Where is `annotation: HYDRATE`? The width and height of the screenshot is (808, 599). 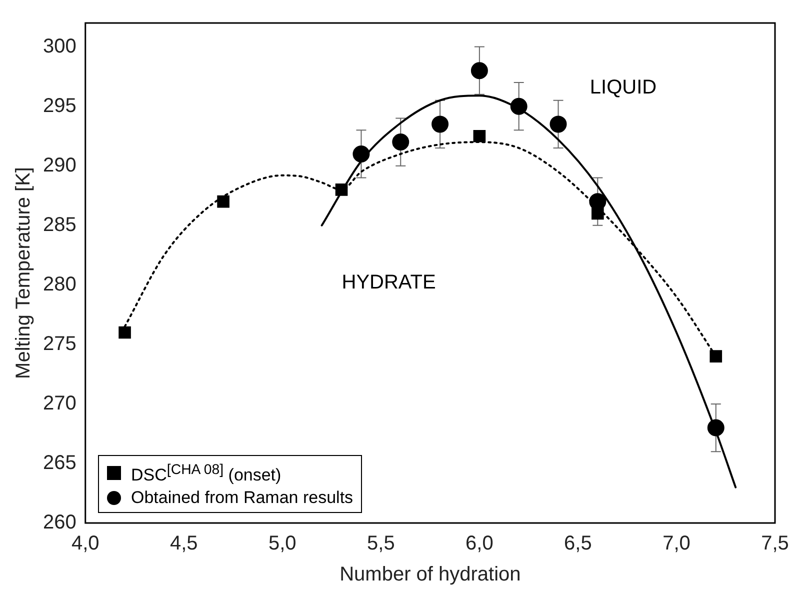 annotation: HYDRATE is located at coordinates (389, 283).